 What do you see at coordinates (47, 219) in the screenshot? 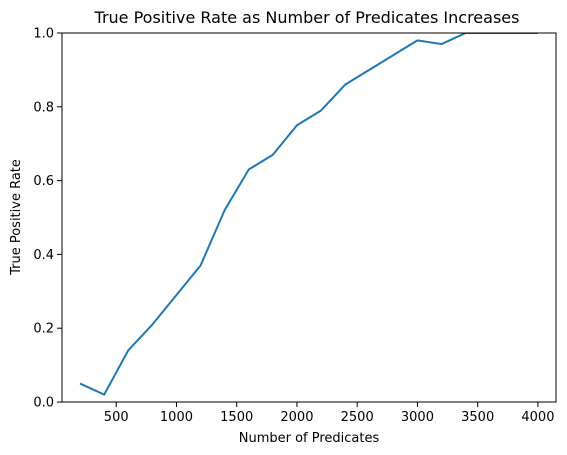
I see `y-axis: 0.0 0.2 0.4 0.6 0.8 1.0` at bounding box center [47, 219].